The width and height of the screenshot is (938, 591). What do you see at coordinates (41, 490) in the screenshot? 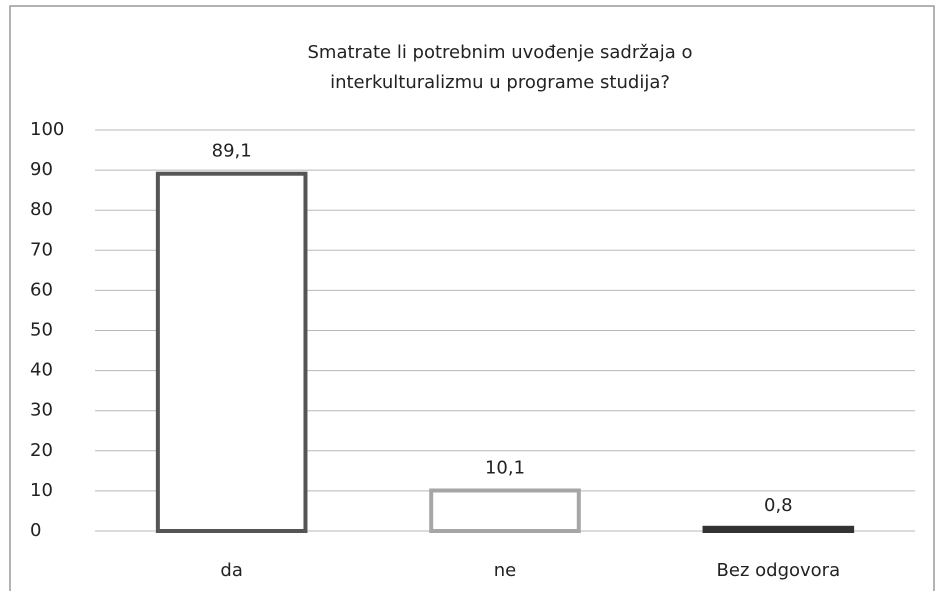
I see `y-tick-label: 10` at bounding box center [41, 490].